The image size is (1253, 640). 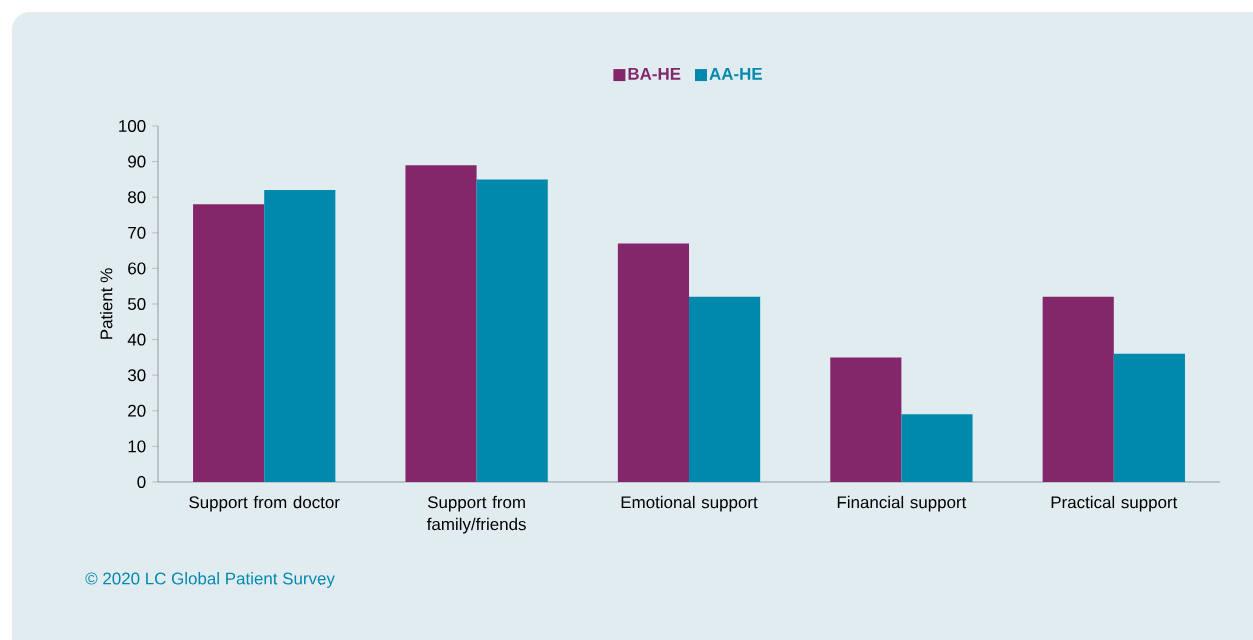 What do you see at coordinates (137, 161) in the screenshot?
I see `y-tick-label: 90` at bounding box center [137, 161].